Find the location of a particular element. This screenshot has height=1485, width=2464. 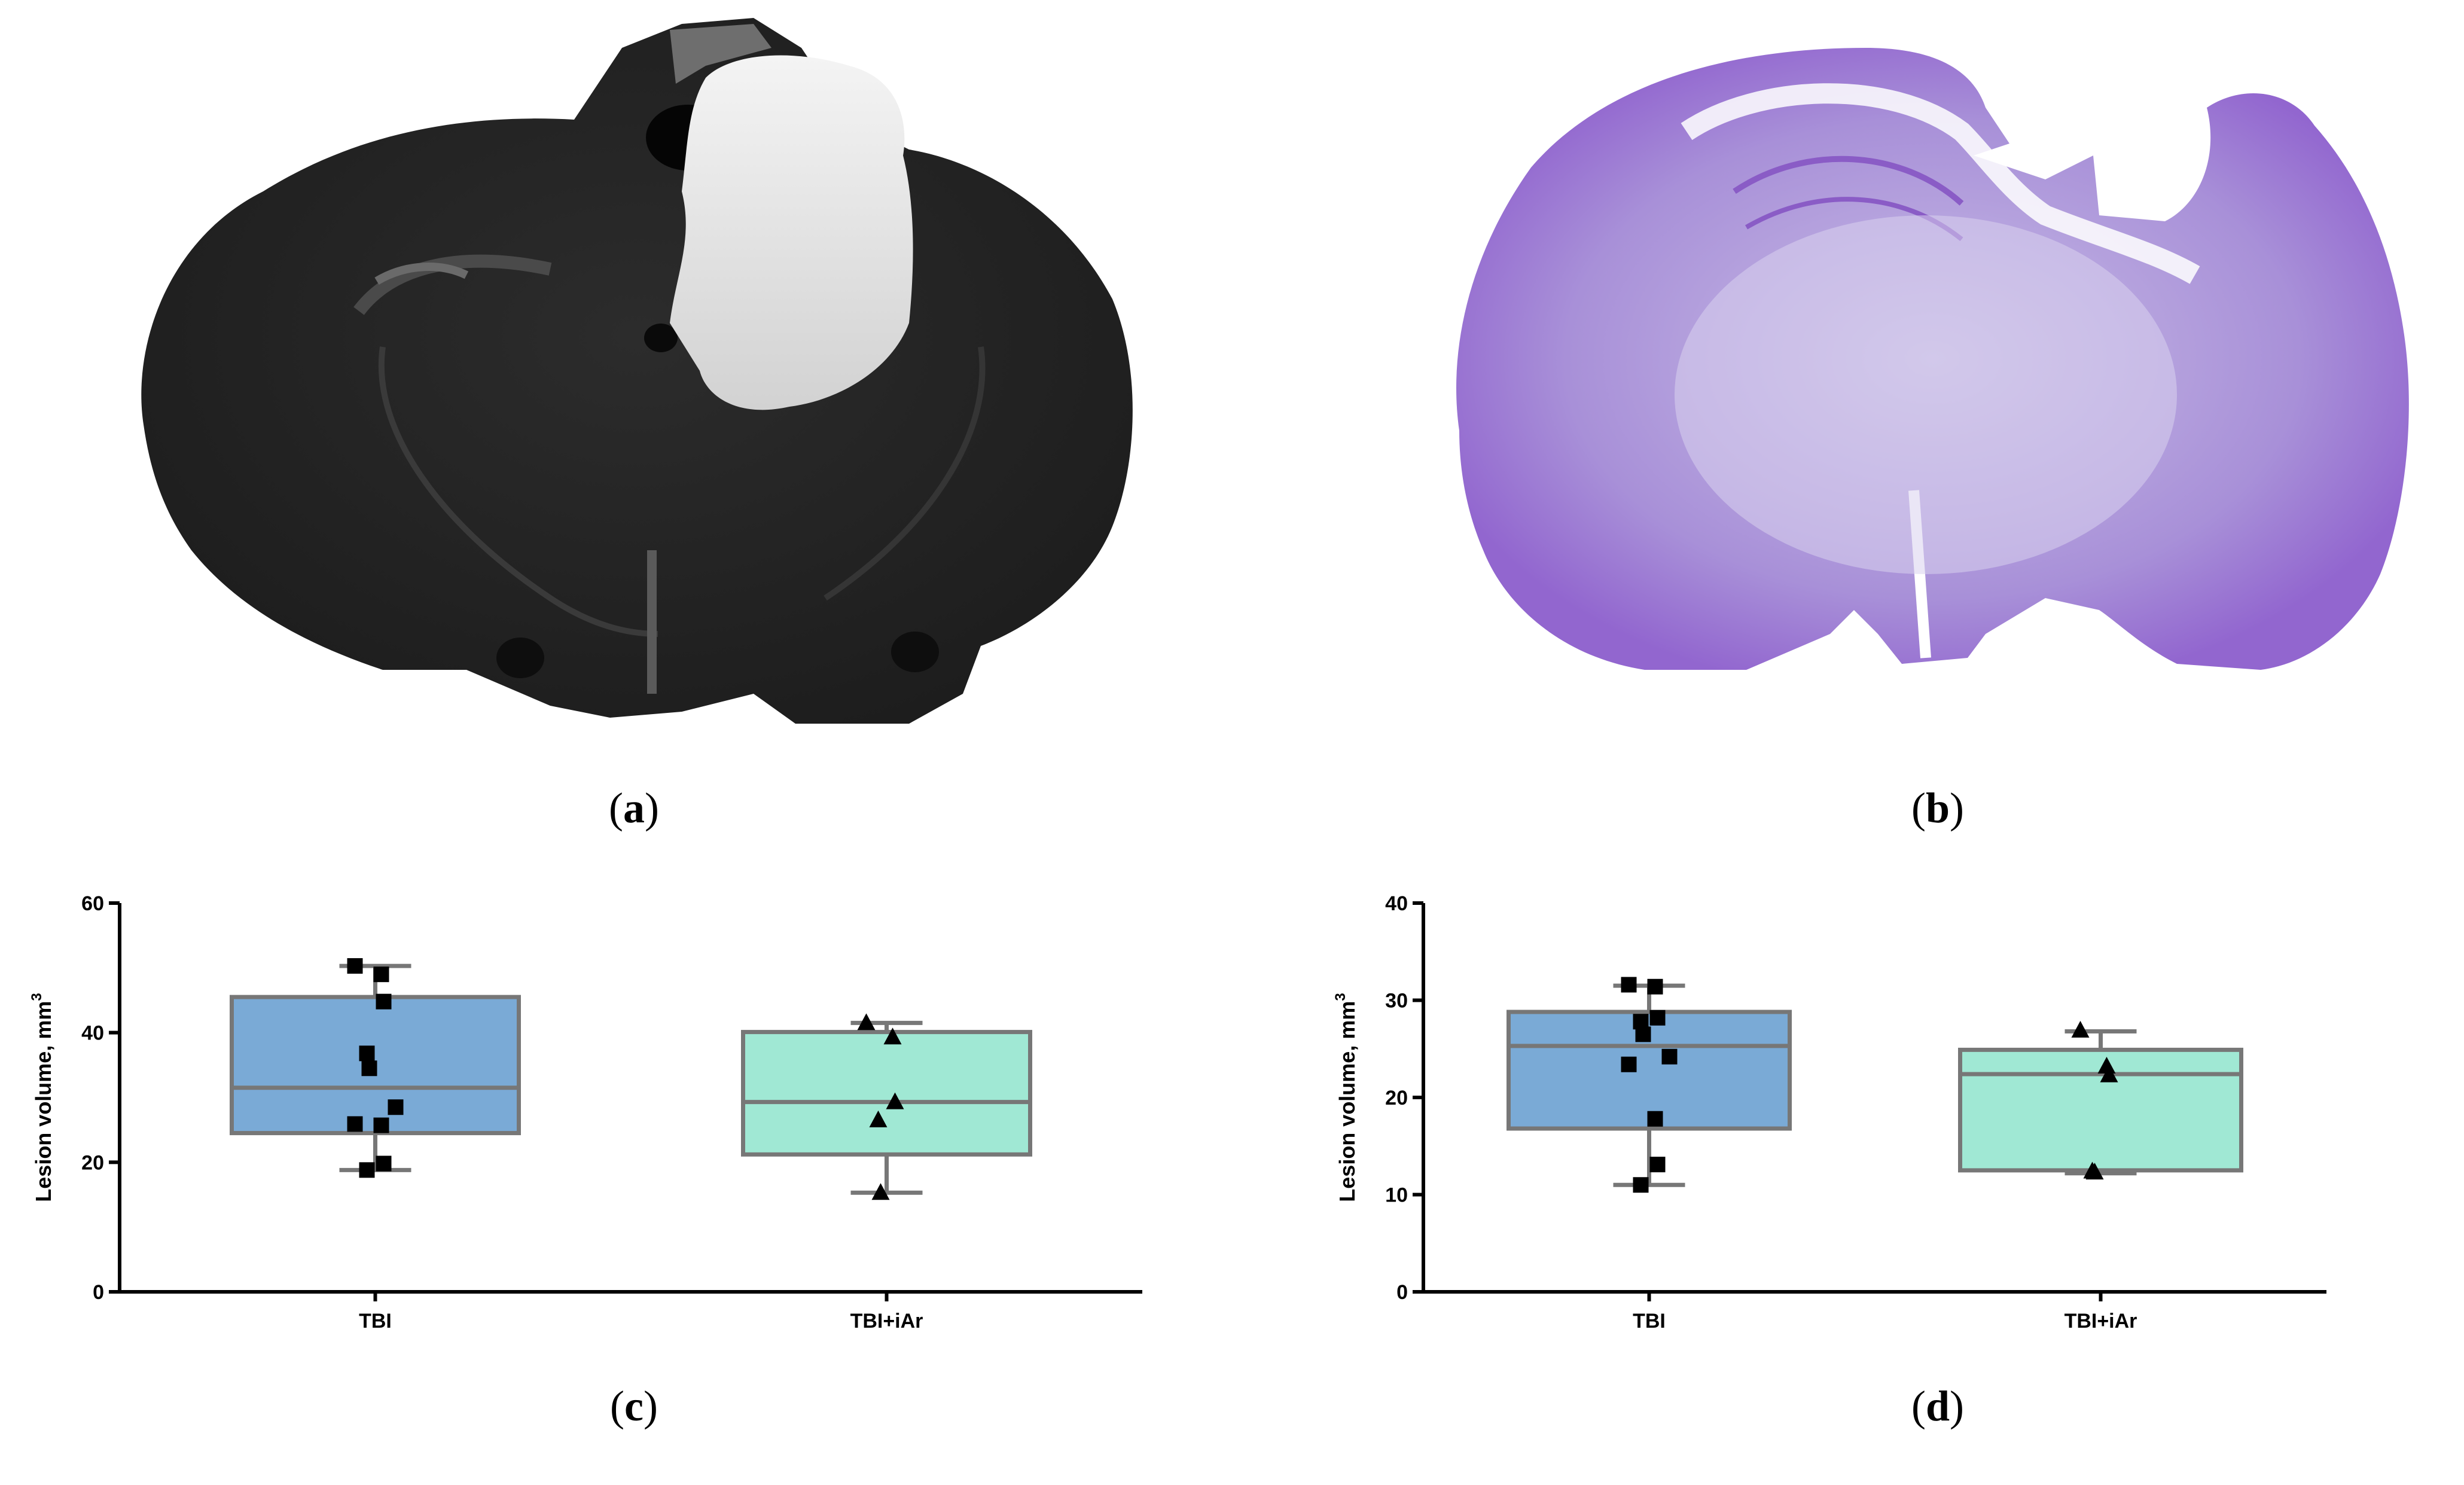

y-tick-label: 30 is located at coordinates (1396, 1001).